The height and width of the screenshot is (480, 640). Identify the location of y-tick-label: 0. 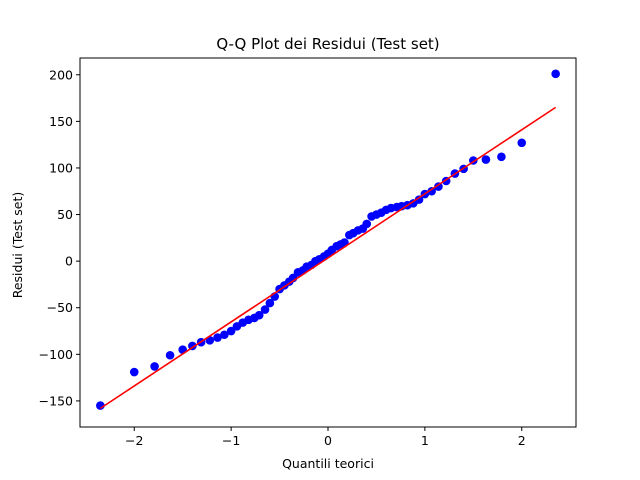
(69, 261).